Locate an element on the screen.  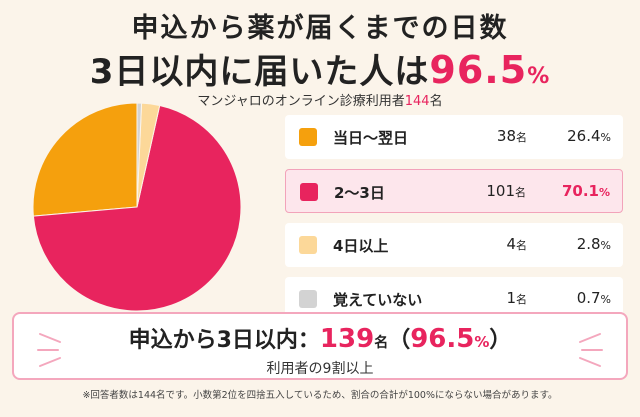
legend-row-same-next-day: 当日〜翌日 38名 26.4% is located at coordinates (454, 137).